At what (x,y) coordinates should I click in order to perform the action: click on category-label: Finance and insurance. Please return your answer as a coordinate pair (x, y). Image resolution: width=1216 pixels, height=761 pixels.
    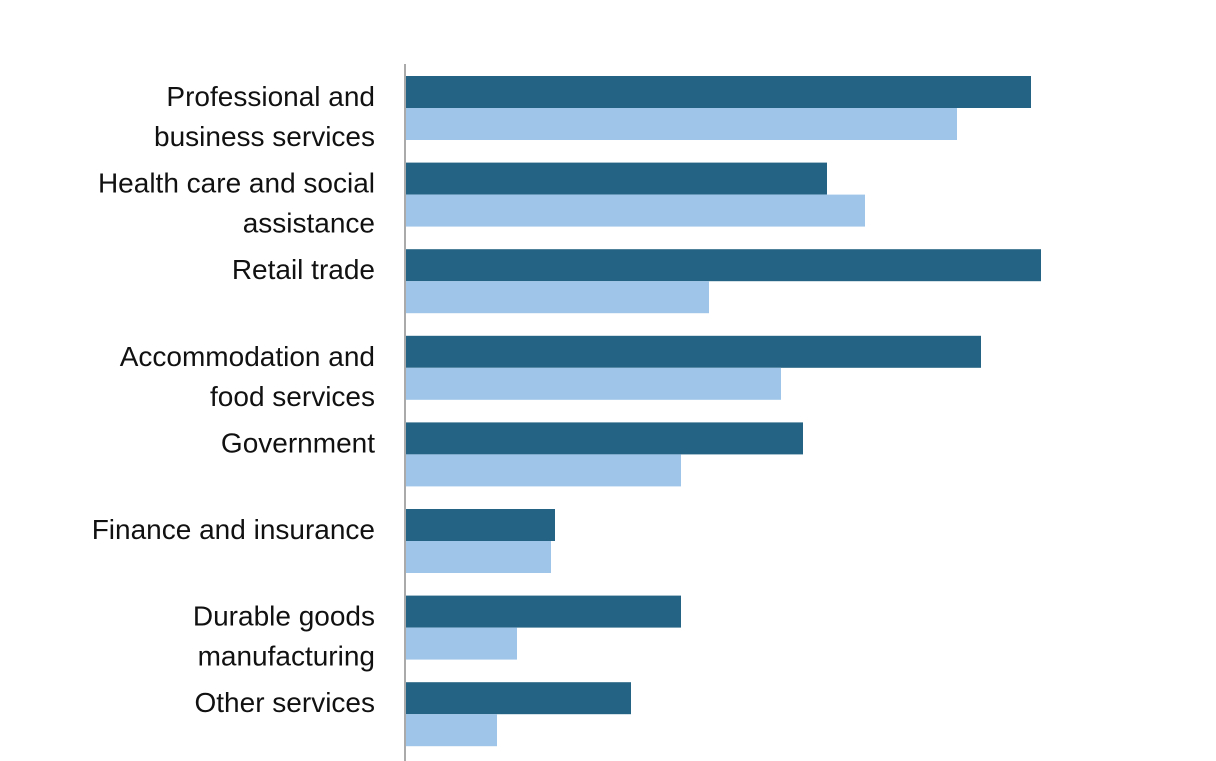
    Looking at the image, I should click on (233, 529).